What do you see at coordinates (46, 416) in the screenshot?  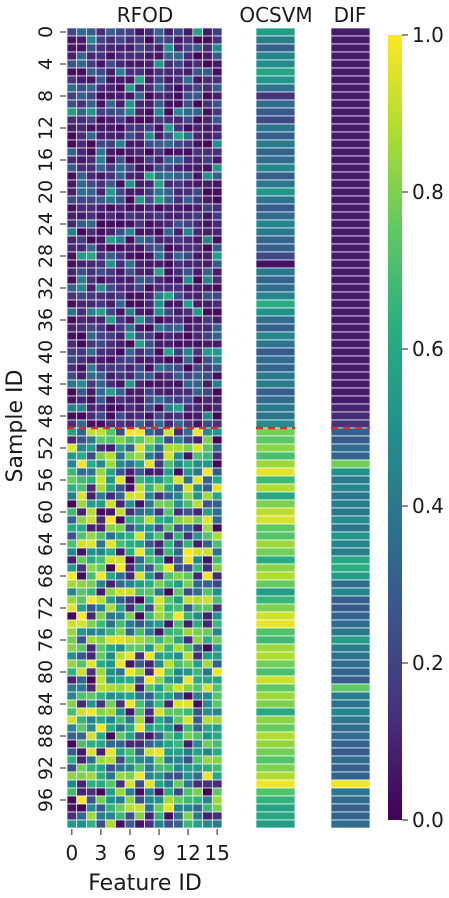 I see `y-tick-label: 48` at bounding box center [46, 416].